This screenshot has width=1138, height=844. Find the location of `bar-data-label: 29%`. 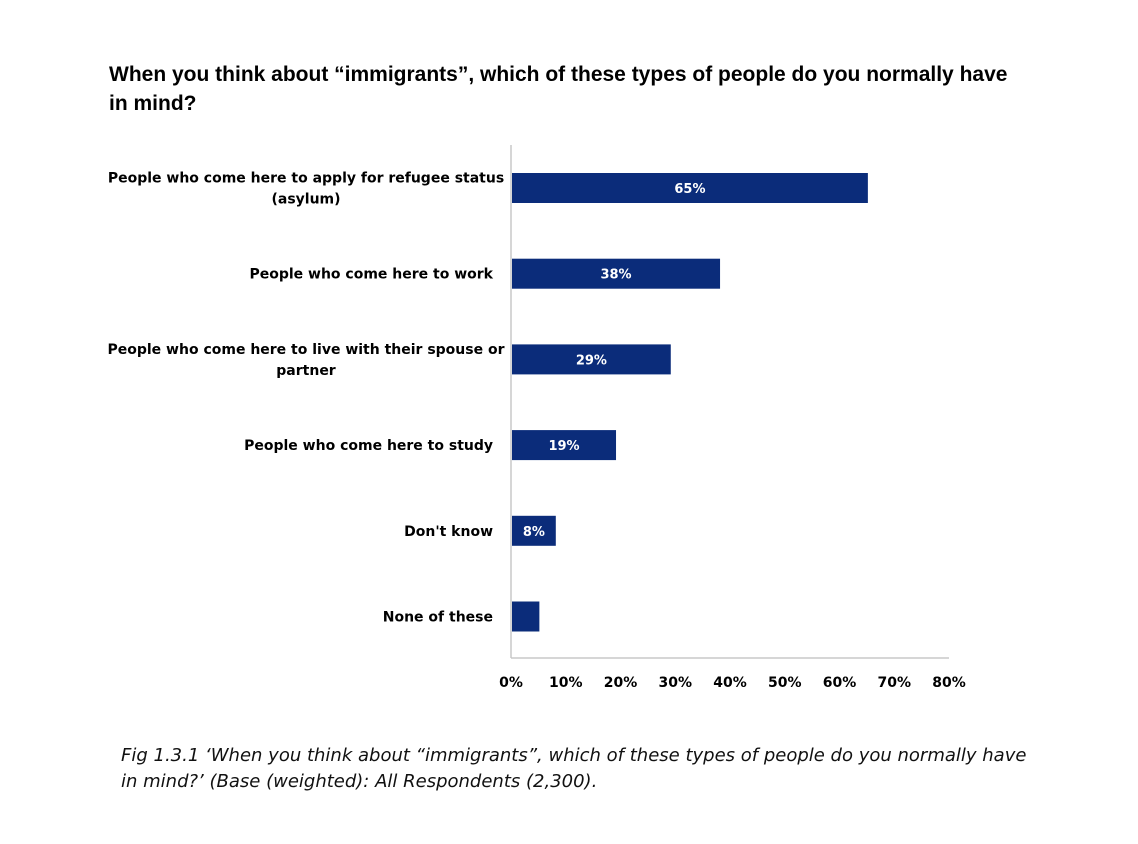

bar-data-label: 29% is located at coordinates (591, 360).